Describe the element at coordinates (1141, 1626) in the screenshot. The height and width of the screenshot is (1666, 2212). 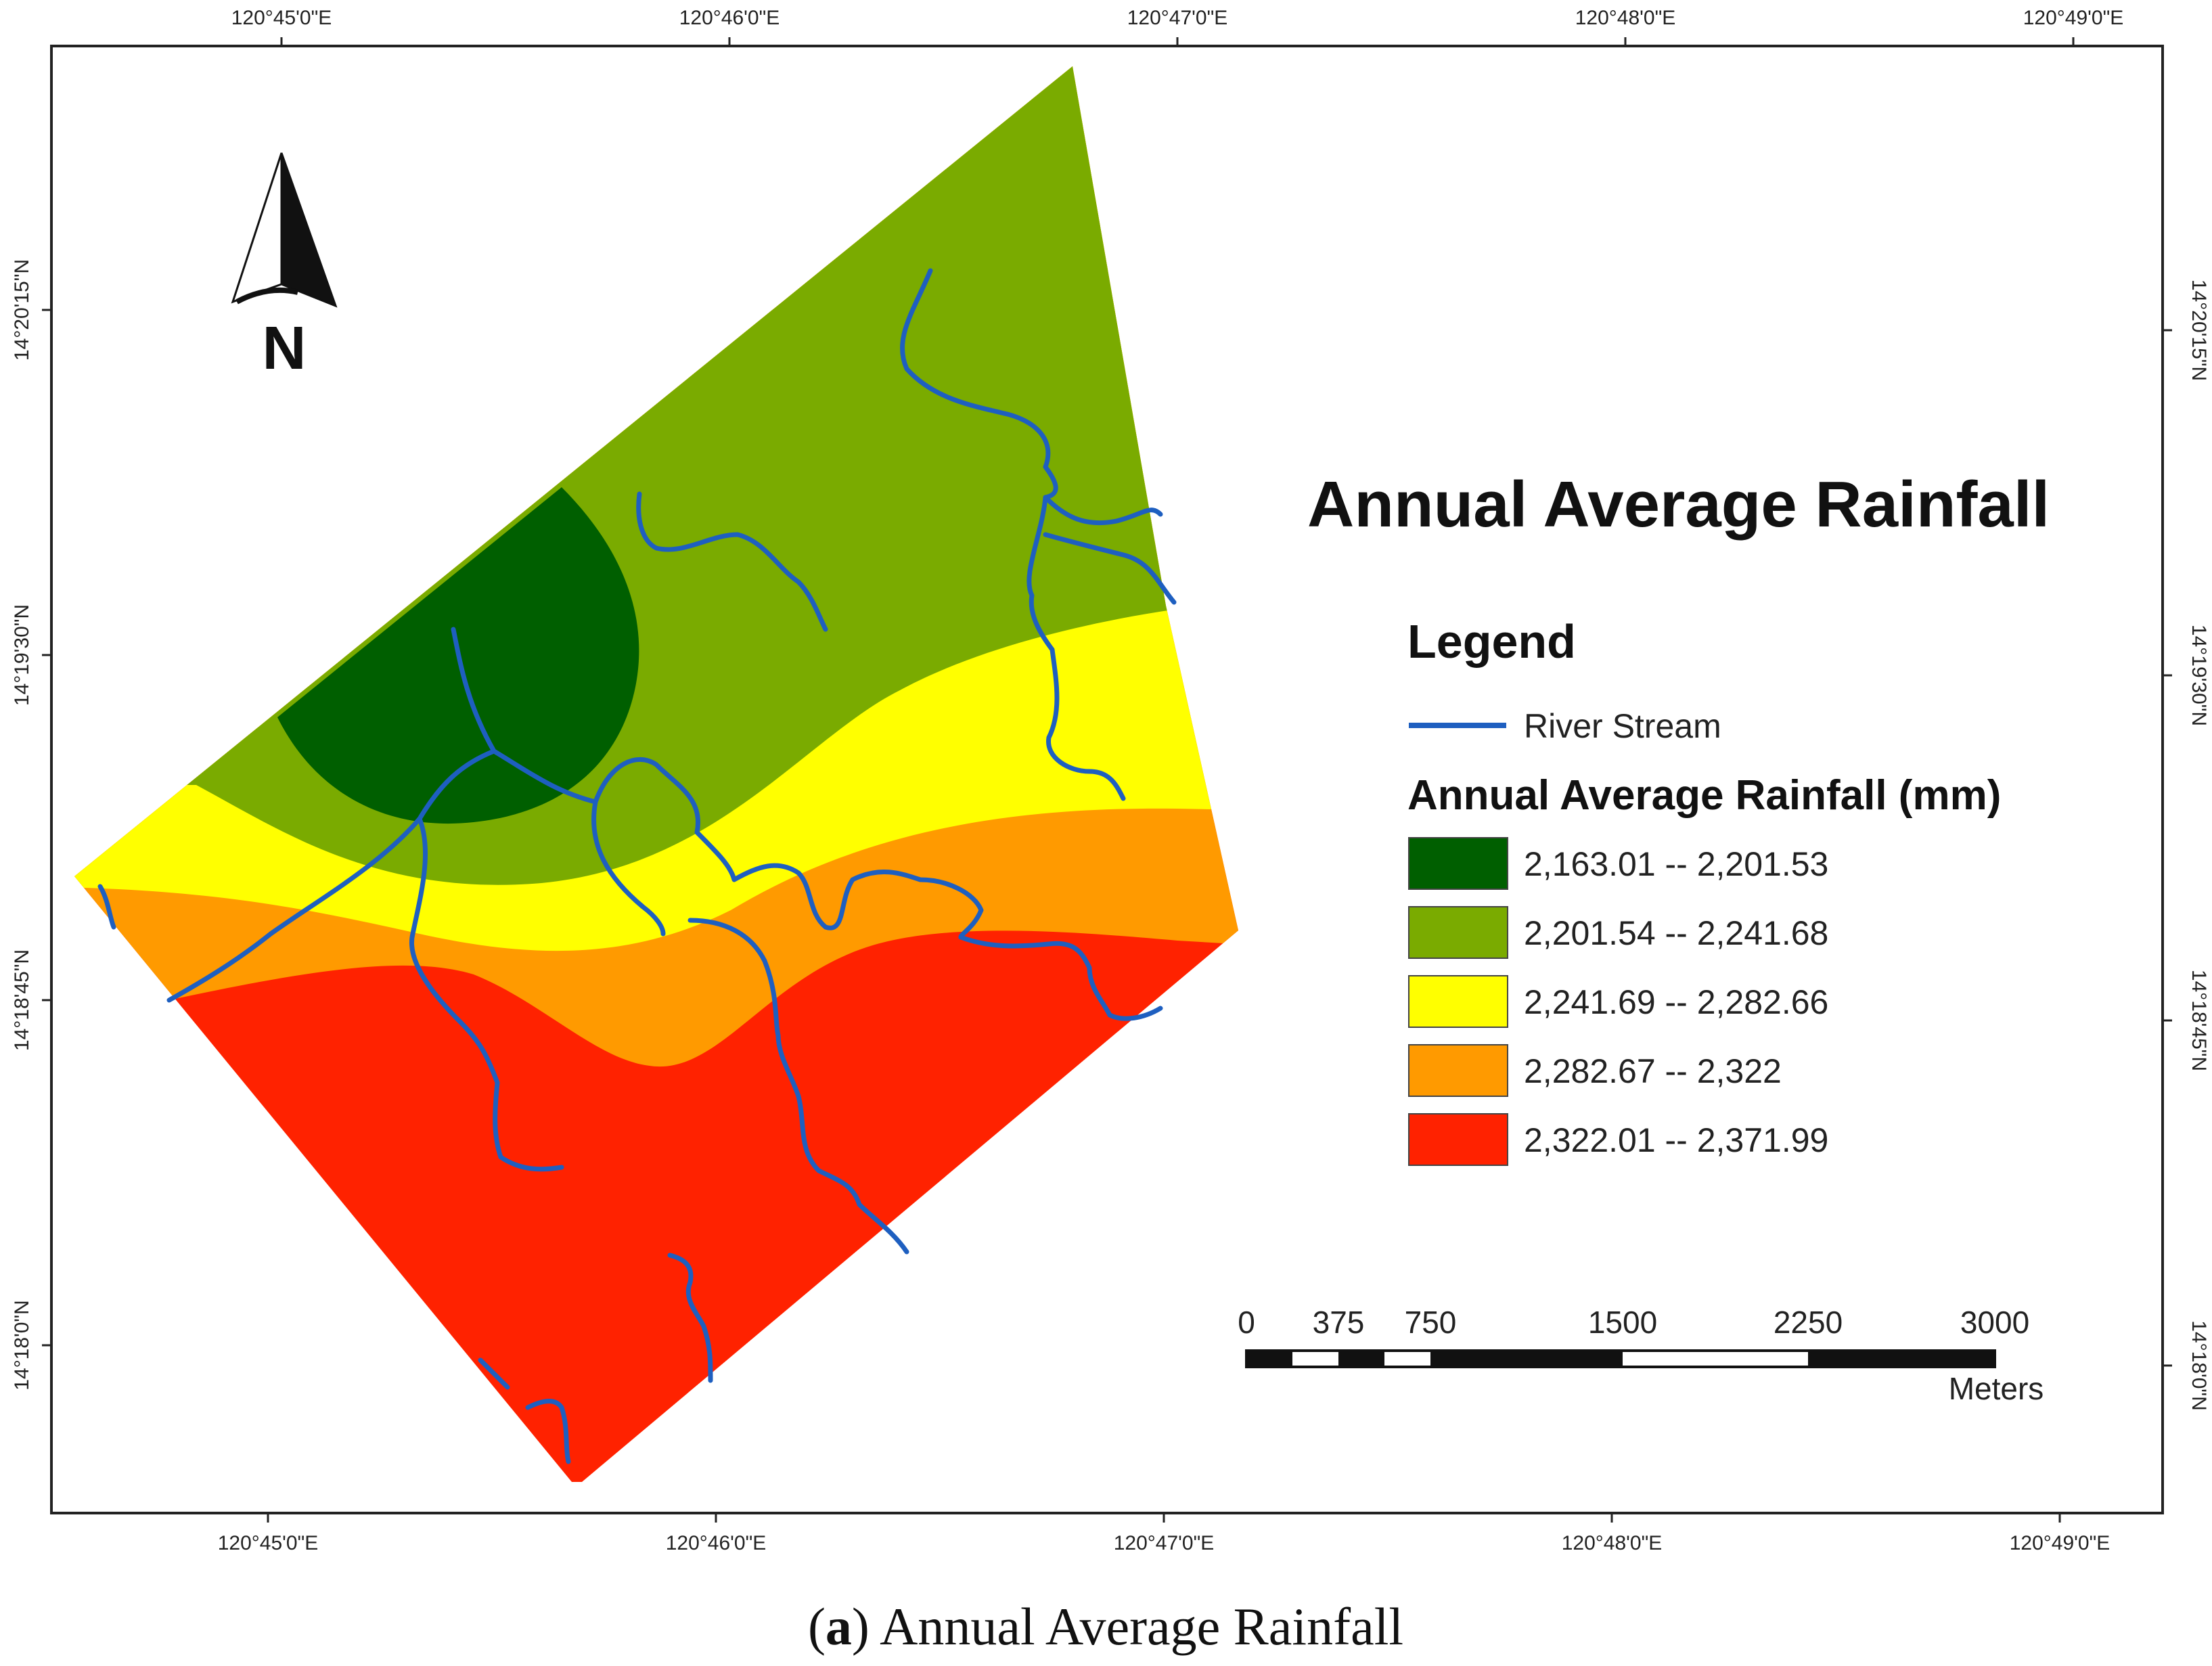
I see `caption-text: Annual Average Rainfall` at that location.